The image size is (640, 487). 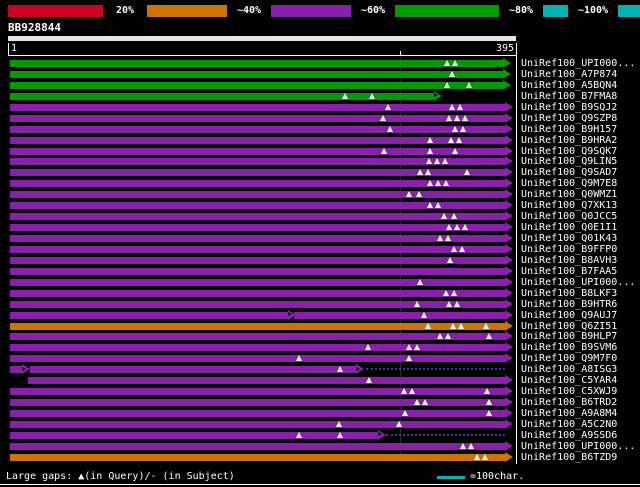 I want to click on hit-label: UniRef100_B9SQJ2, so click(x=569, y=107).